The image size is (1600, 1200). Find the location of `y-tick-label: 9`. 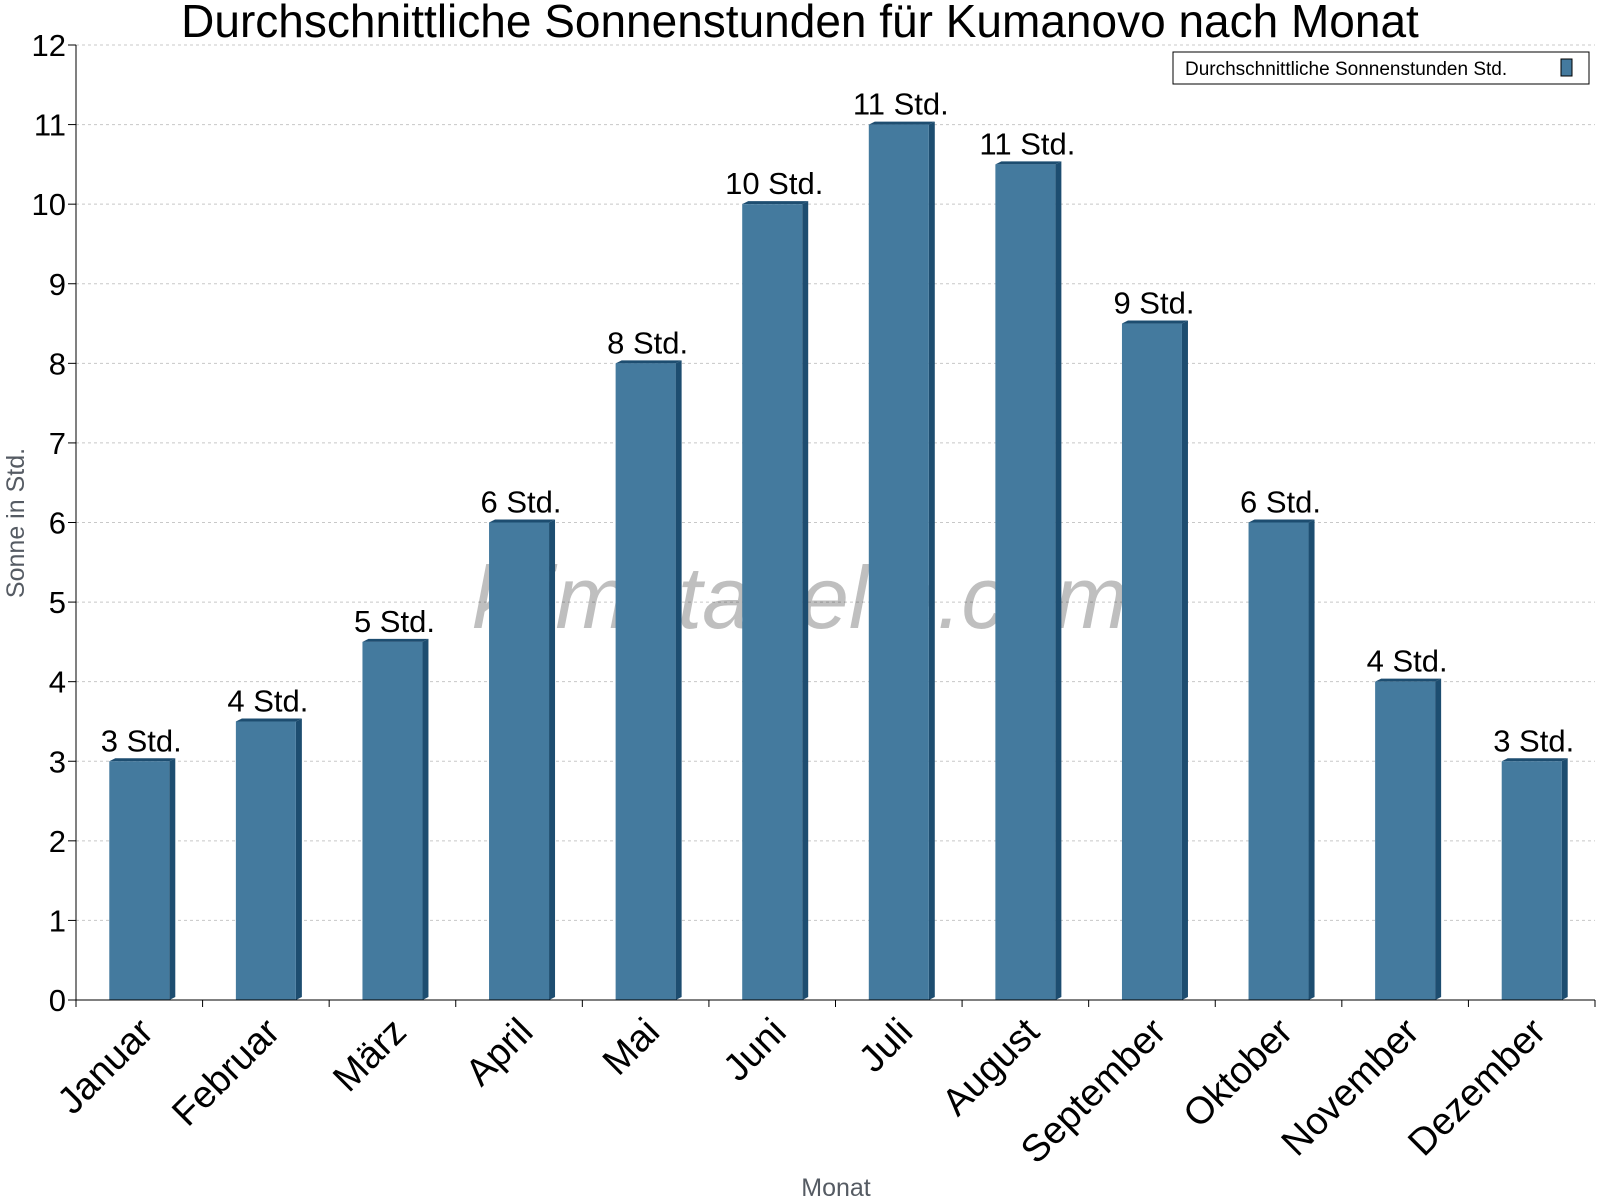

y-tick-label: 9 is located at coordinates (57, 284).